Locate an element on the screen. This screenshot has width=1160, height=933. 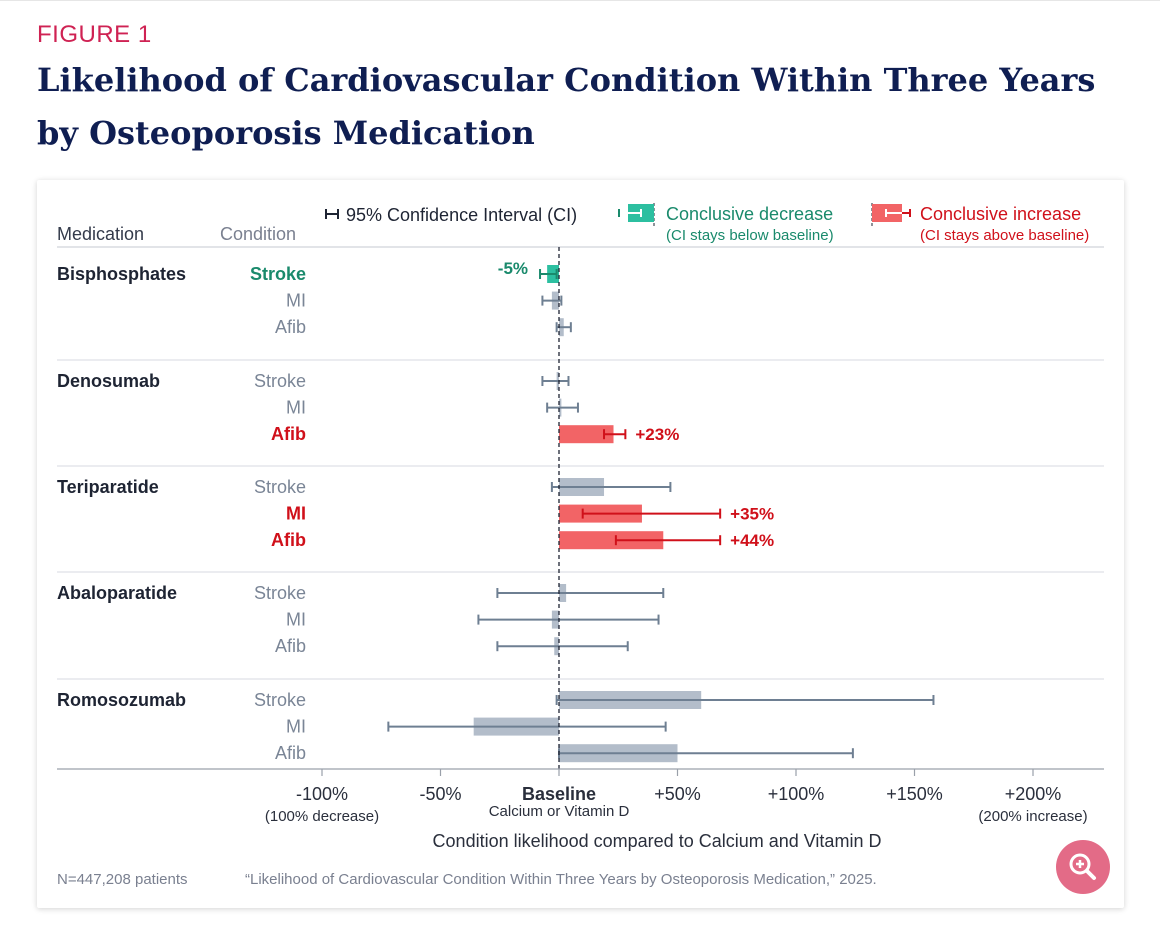
medication-label: Denosumab is located at coordinates (108, 381).